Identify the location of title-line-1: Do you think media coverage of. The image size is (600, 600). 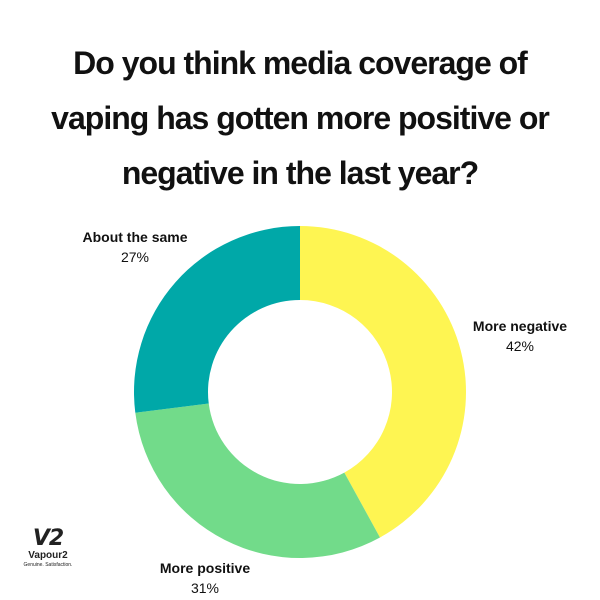
(300, 63).